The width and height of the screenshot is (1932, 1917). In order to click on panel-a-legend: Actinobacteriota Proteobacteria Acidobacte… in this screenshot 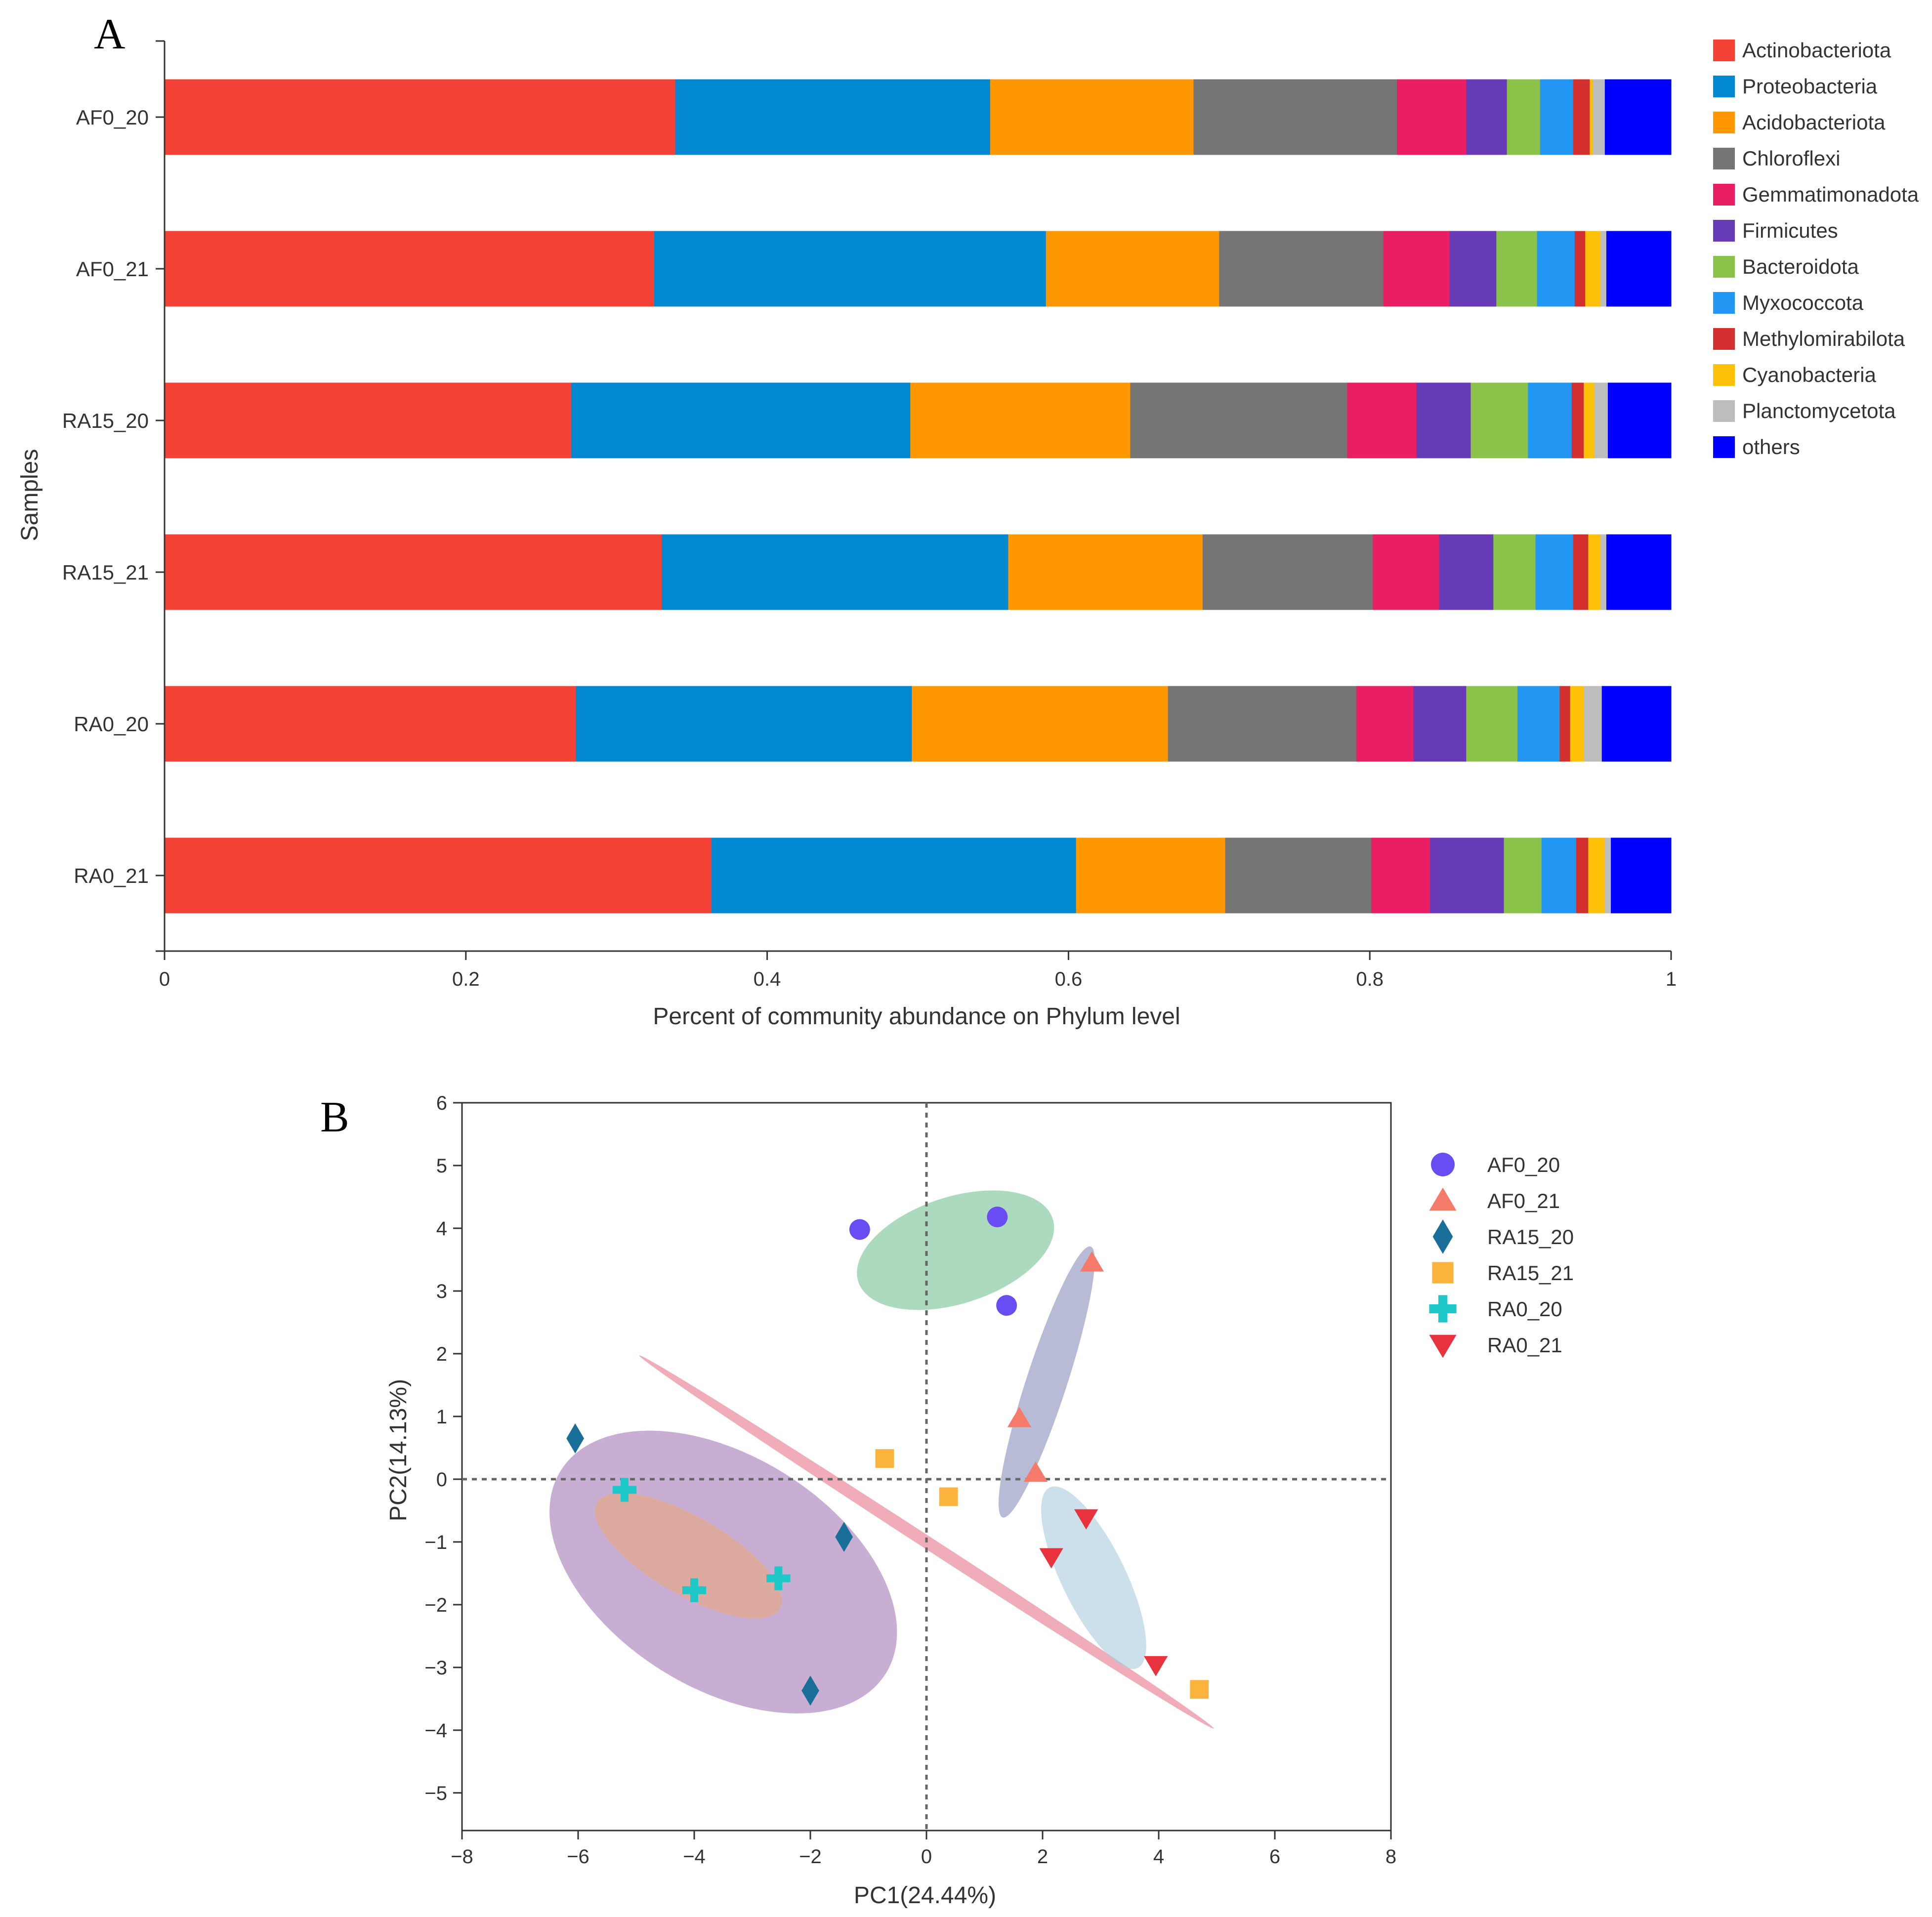, I will do `click(1816, 249)`.